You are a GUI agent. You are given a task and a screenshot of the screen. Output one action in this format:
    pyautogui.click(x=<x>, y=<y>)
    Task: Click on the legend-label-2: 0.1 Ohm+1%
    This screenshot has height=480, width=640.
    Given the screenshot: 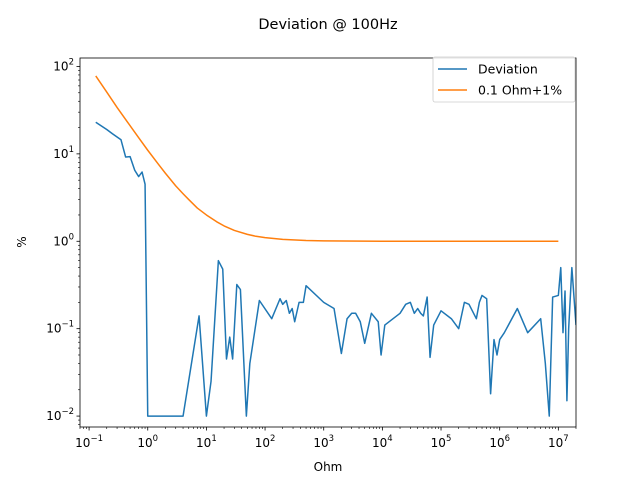 What is the action you would take?
    pyautogui.click(x=520, y=90)
    